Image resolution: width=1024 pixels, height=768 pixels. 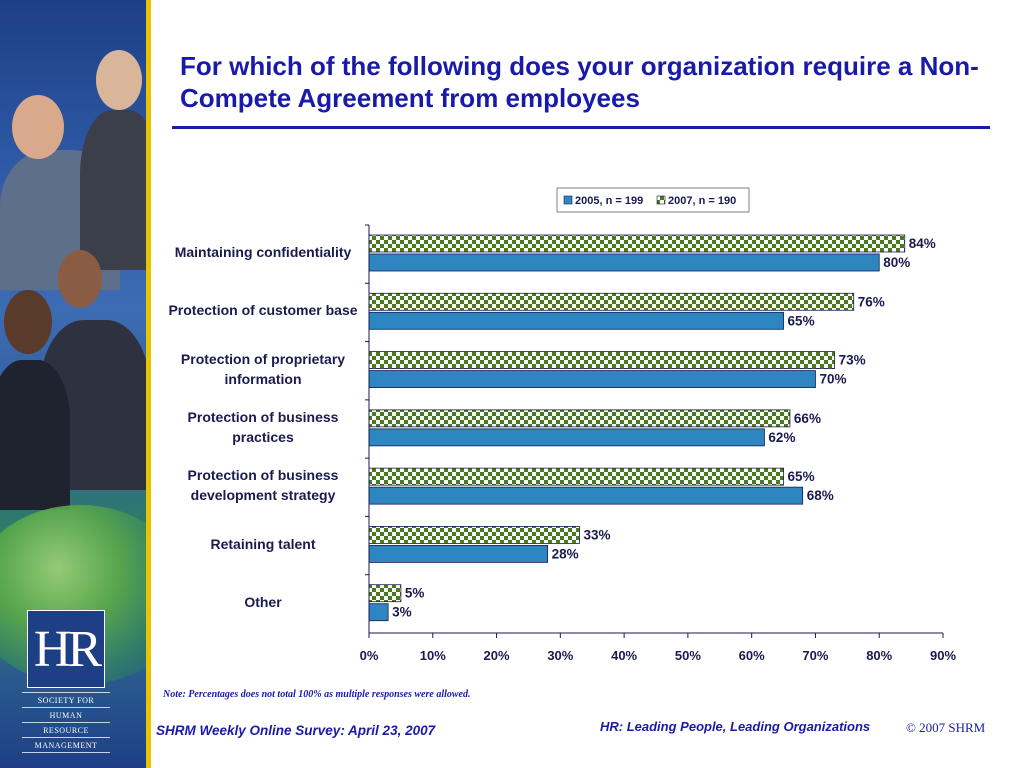 I want to click on legend-label-2005: 2005, n = 199, so click(x=609, y=201).